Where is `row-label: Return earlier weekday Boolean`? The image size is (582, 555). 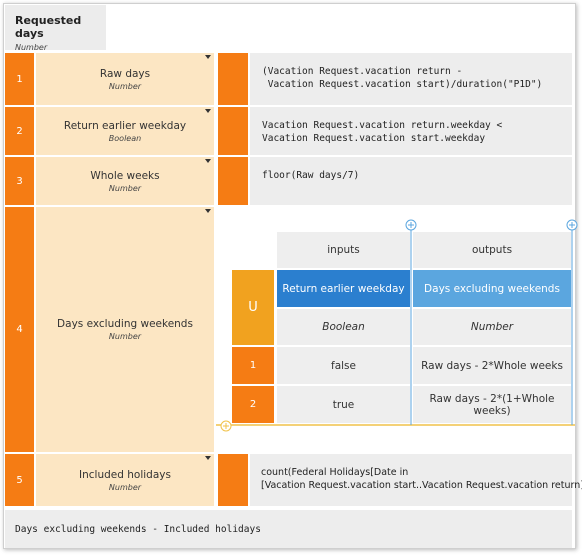
row-label: Return earlier weekday Boolean is located at coordinates (125, 131).